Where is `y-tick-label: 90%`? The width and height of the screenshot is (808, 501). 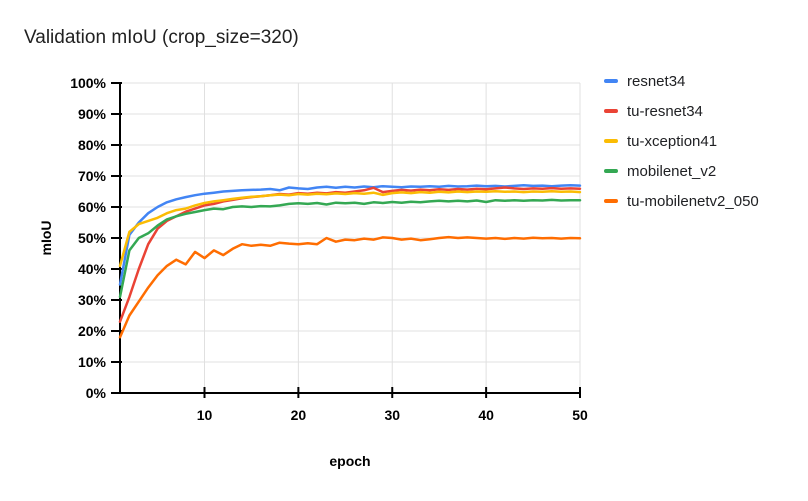 y-tick-label: 90% is located at coordinates (92, 114).